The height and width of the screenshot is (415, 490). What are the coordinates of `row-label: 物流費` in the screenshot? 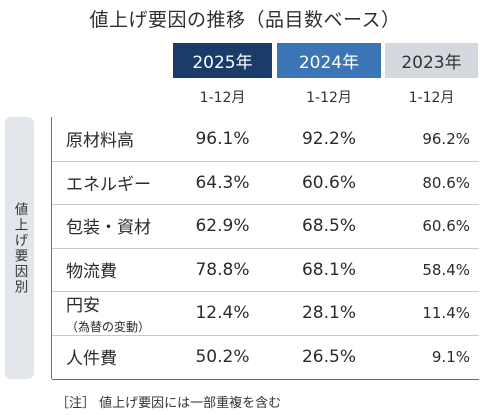 It's located at (91, 269).